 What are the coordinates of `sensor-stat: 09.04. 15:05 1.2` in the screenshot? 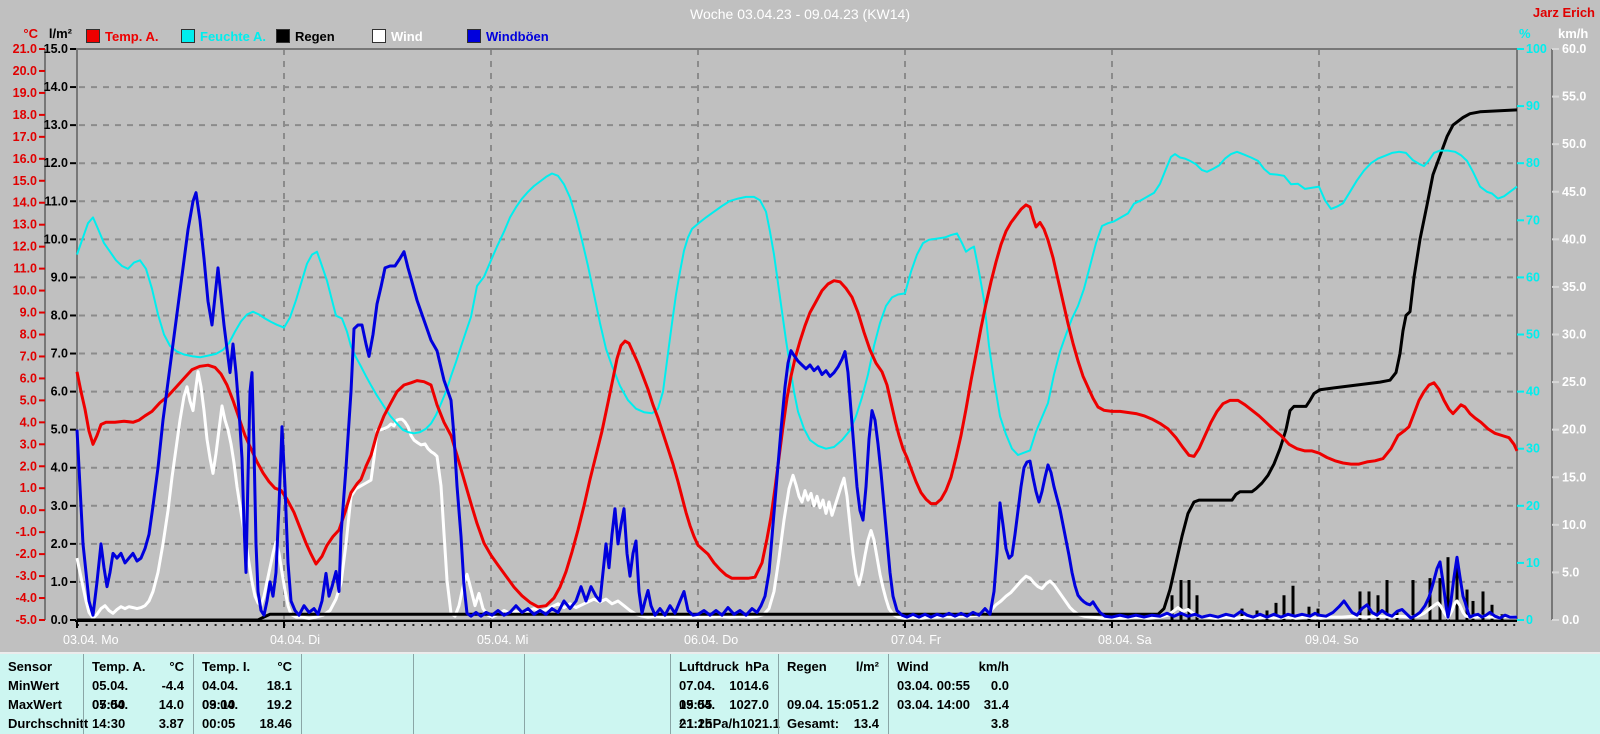 It's located at (833, 704).